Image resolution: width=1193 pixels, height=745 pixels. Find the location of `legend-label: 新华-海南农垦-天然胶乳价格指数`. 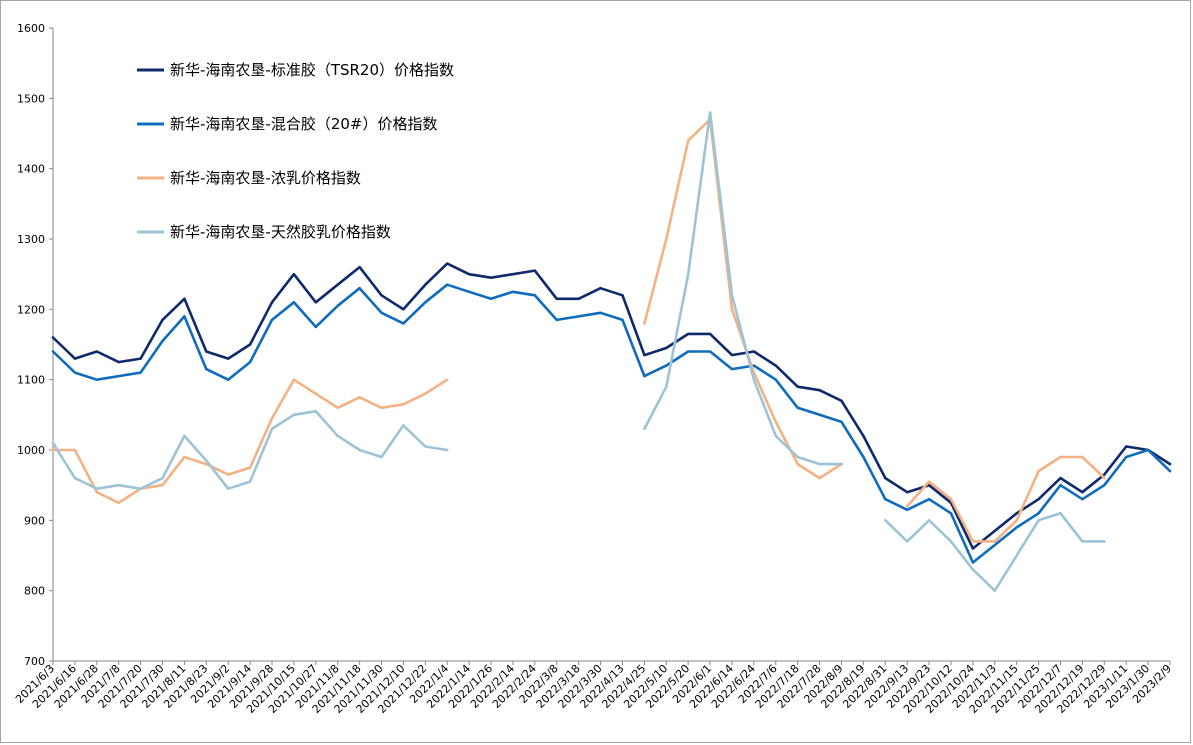

legend-label: 新华-海南农垦-天然胶乳价格指数 is located at coordinates (280, 232).